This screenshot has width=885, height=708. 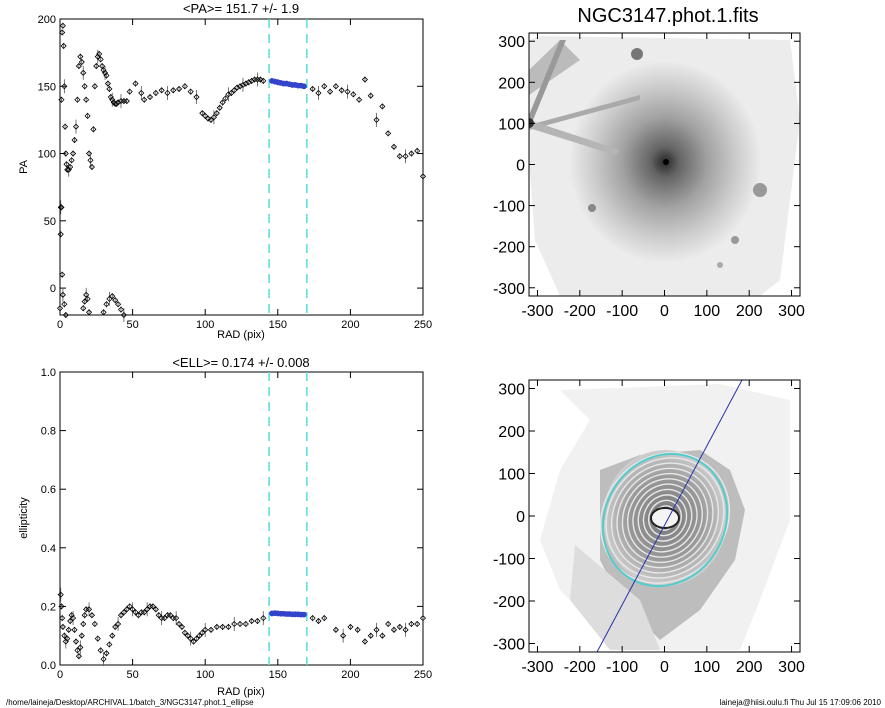 I want to click on pa-x-label: RAD (pix), so click(x=241, y=335).